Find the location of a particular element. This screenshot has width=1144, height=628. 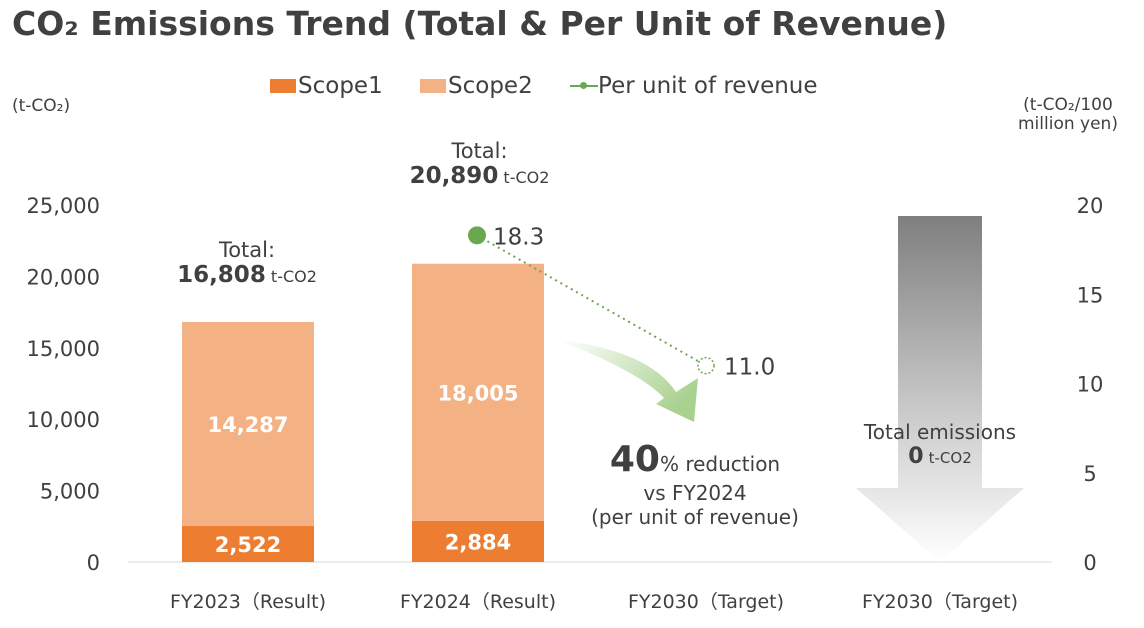

target-note: Total emissions 0 t-CO2 is located at coordinates (940, 444).